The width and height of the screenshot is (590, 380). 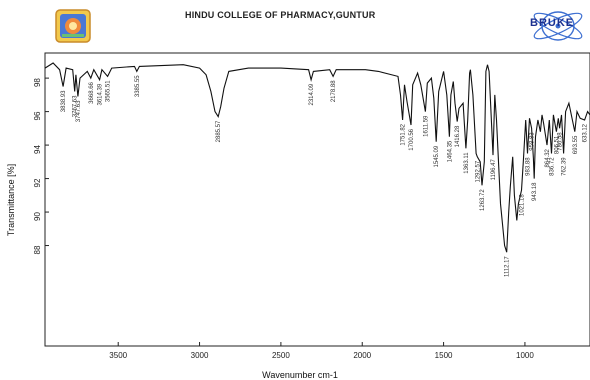 I want to click on peak-label: 3614.39, so click(x=101, y=94).